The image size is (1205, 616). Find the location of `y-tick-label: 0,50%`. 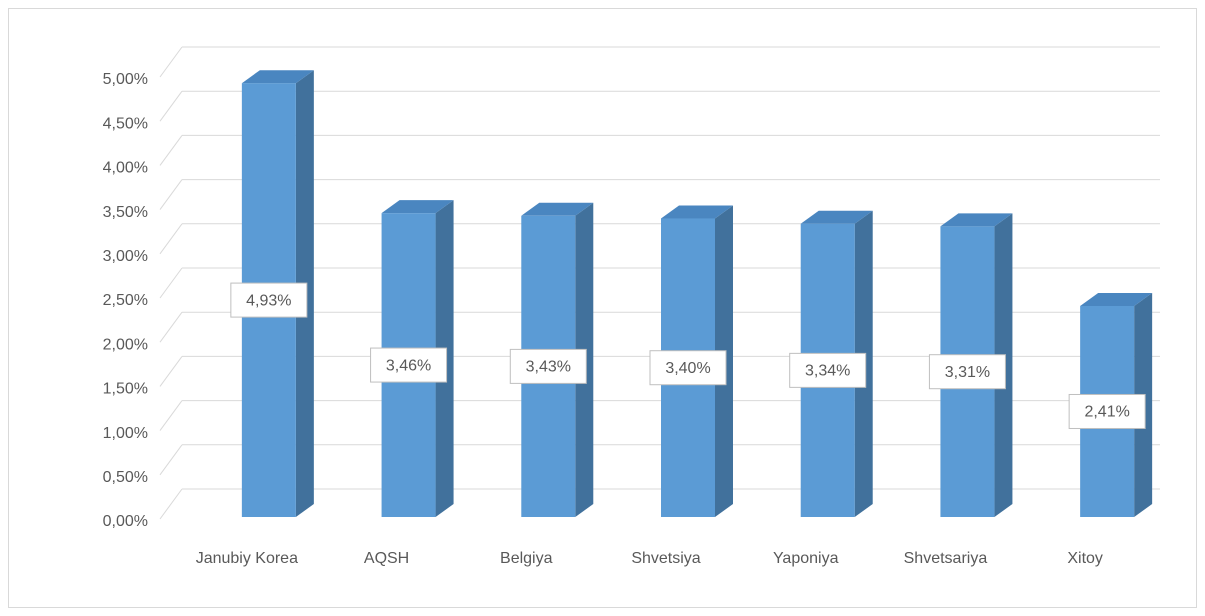

y-tick-label: 0,50% is located at coordinates (125, 477).